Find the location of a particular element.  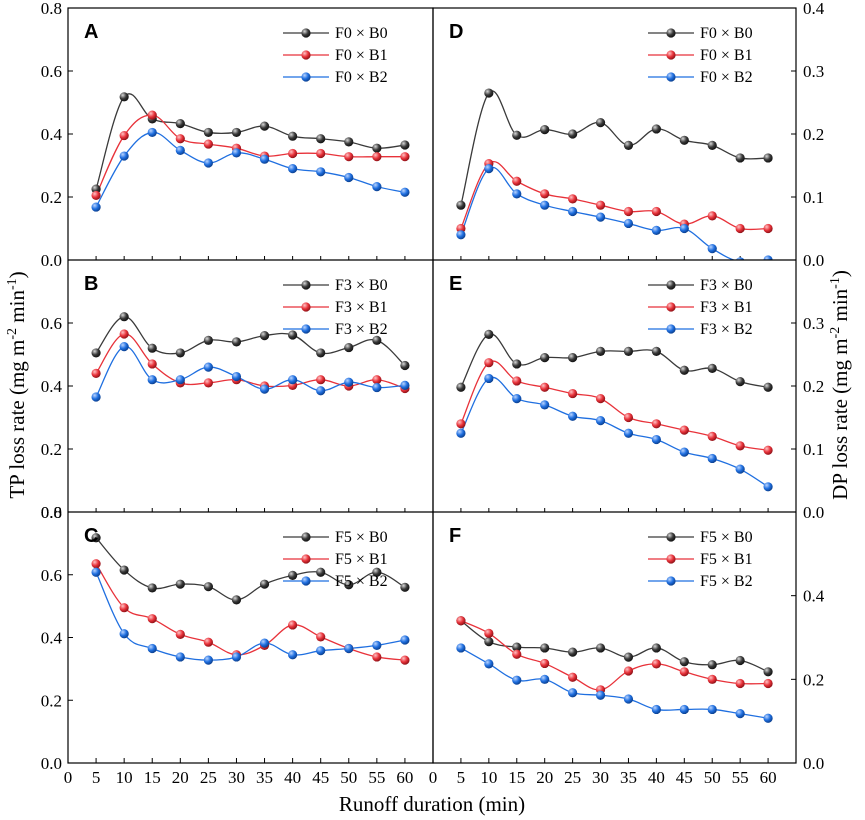

legend-label: F3 × B2 is located at coordinates (726, 329).